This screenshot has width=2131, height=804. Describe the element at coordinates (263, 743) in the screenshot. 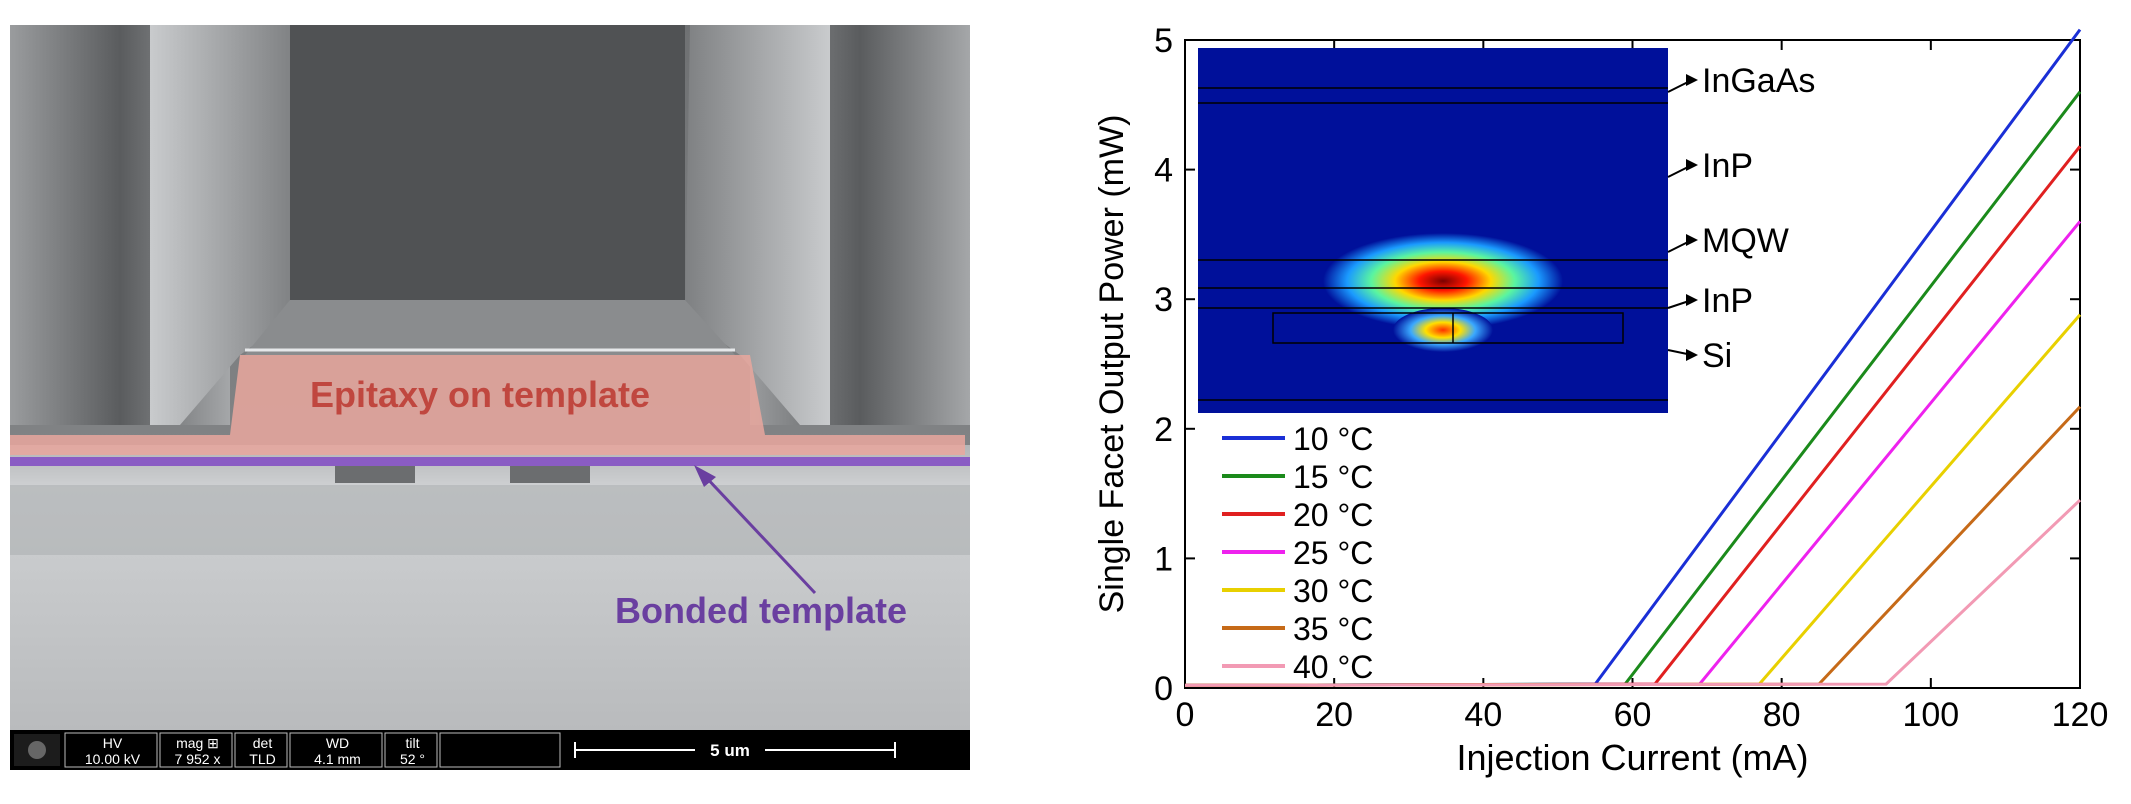

I see `info-field-header: det` at that location.